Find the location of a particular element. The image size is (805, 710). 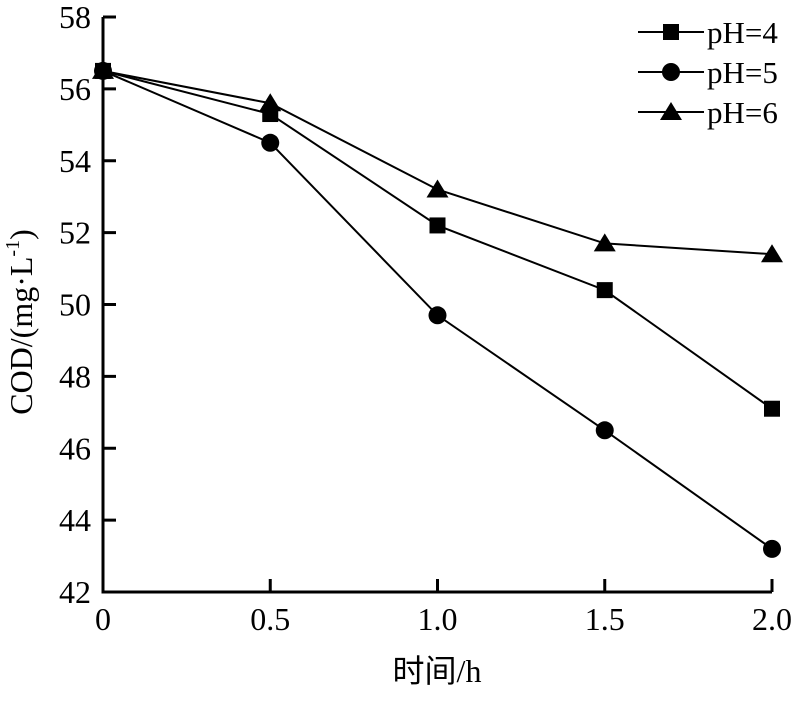

legend-triangle-marker-icon is located at coordinates (671, 111).